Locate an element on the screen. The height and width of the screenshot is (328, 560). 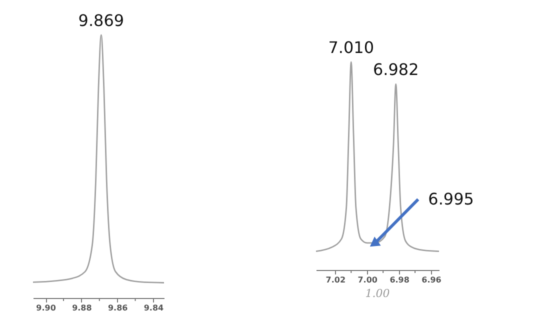
x-tick-label: 7.02 is located at coordinates (336, 280).